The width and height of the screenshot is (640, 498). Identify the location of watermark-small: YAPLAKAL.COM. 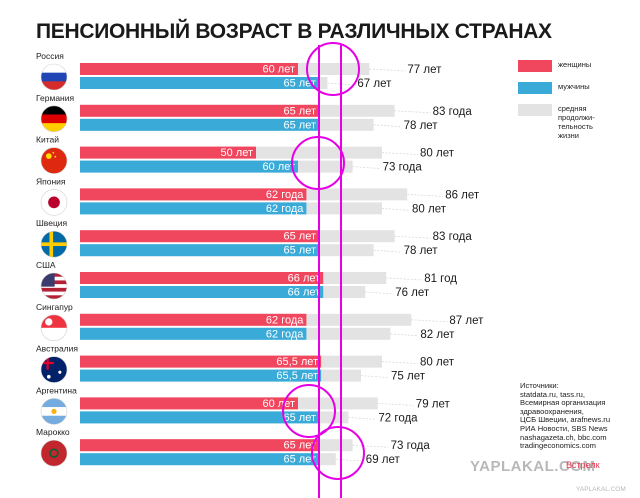
(601, 489).